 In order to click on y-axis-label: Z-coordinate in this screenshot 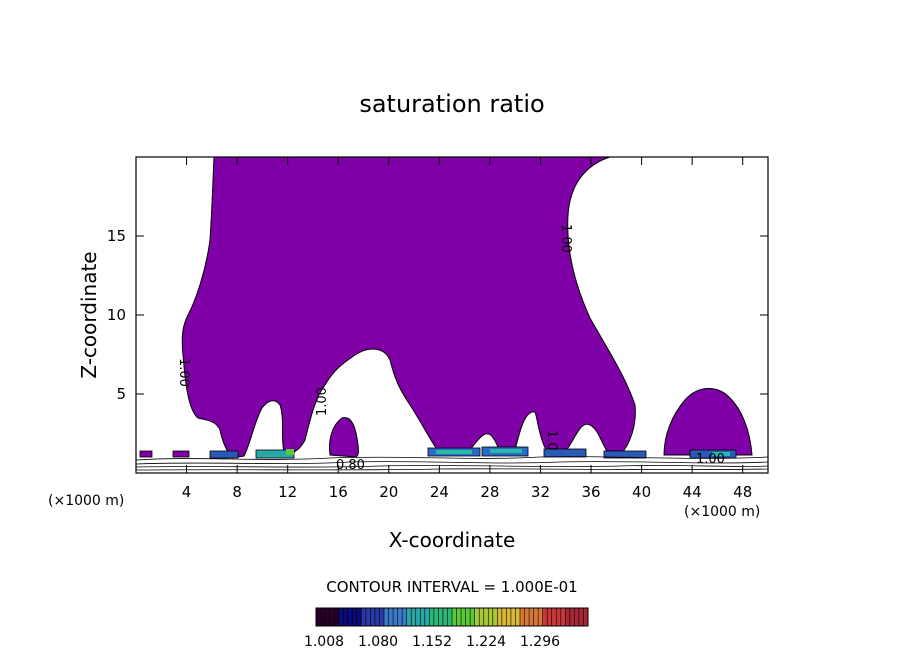, I will do `click(89, 314)`.